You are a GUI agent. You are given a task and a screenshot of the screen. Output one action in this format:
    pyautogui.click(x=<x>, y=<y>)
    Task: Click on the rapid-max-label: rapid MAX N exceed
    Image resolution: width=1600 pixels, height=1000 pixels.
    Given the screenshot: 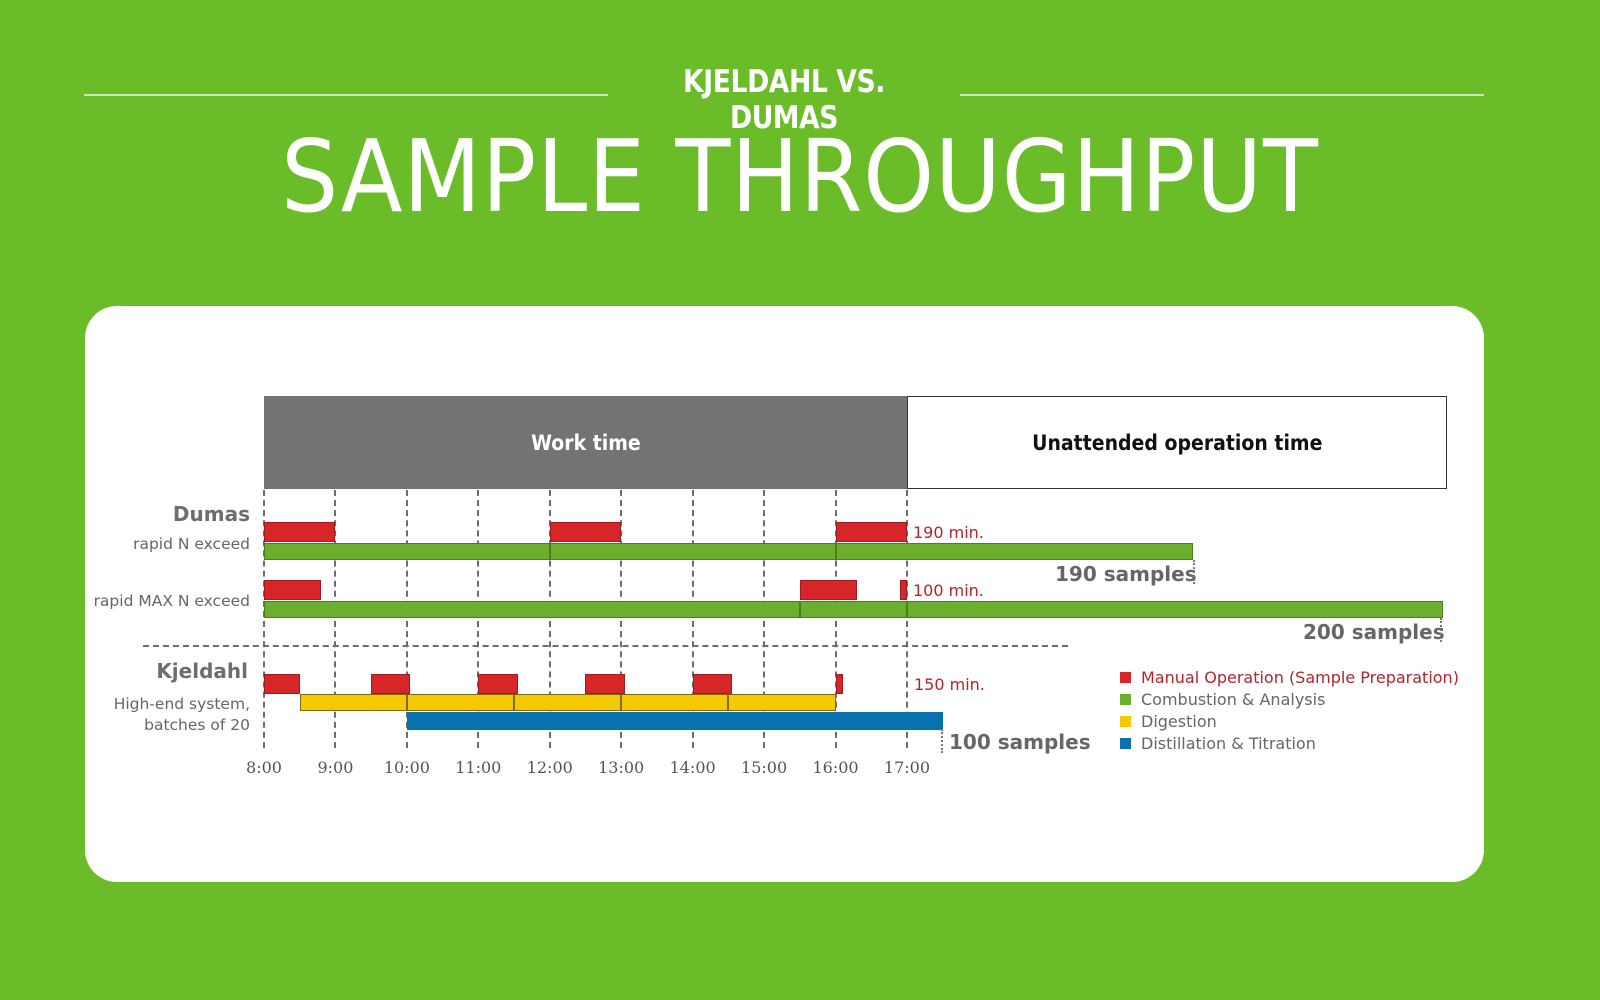 What is the action you would take?
    pyautogui.click(x=171, y=601)
    